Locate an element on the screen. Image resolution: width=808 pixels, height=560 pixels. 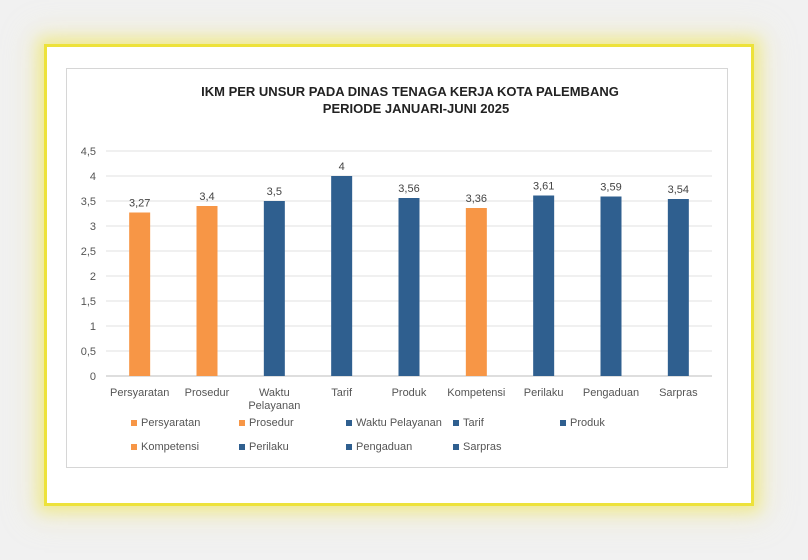
y-tick-label: 0 is located at coordinates (93, 377).